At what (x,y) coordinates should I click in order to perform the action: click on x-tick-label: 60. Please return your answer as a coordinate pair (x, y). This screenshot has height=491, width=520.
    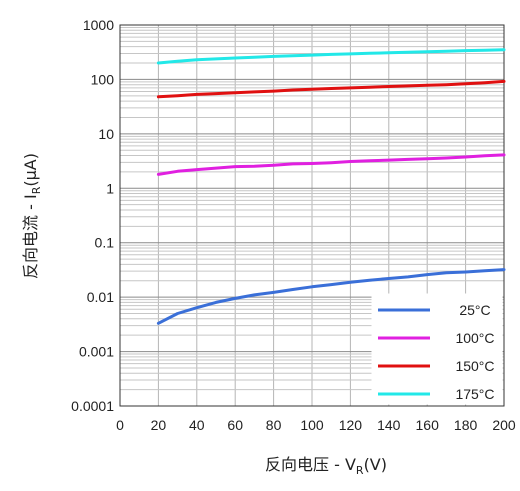
    Looking at the image, I should click on (235, 425).